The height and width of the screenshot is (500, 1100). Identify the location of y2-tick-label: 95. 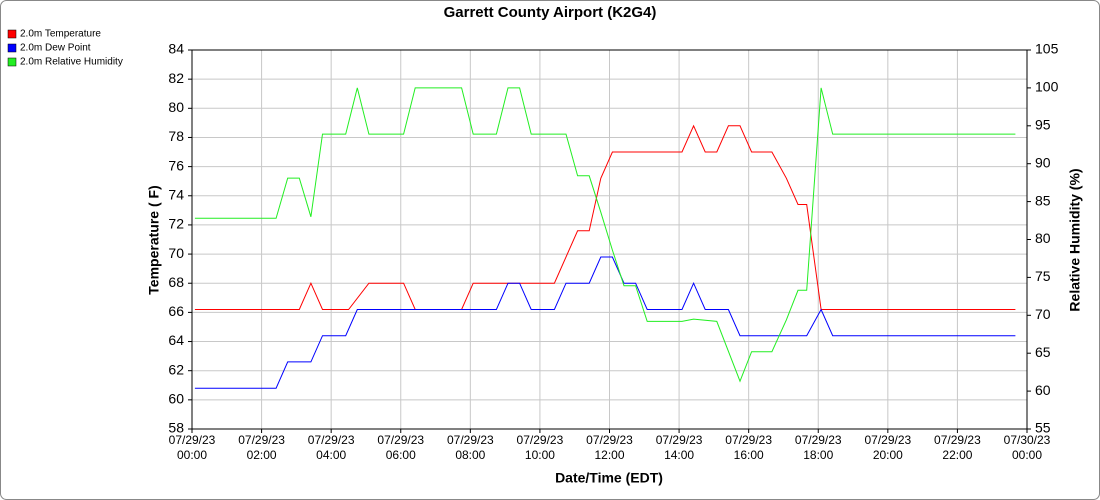
(1043, 125).